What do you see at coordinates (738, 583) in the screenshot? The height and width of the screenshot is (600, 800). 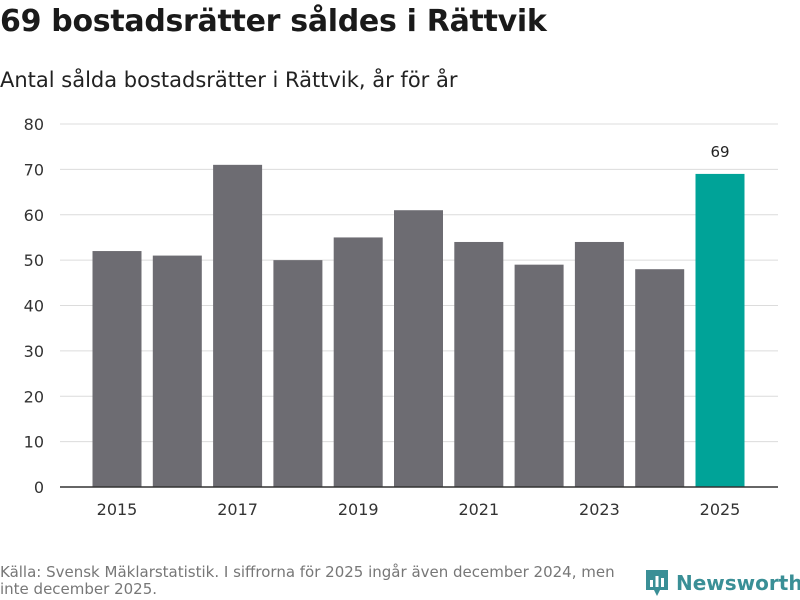 I see `brand-name: Newsworthy` at bounding box center [738, 583].